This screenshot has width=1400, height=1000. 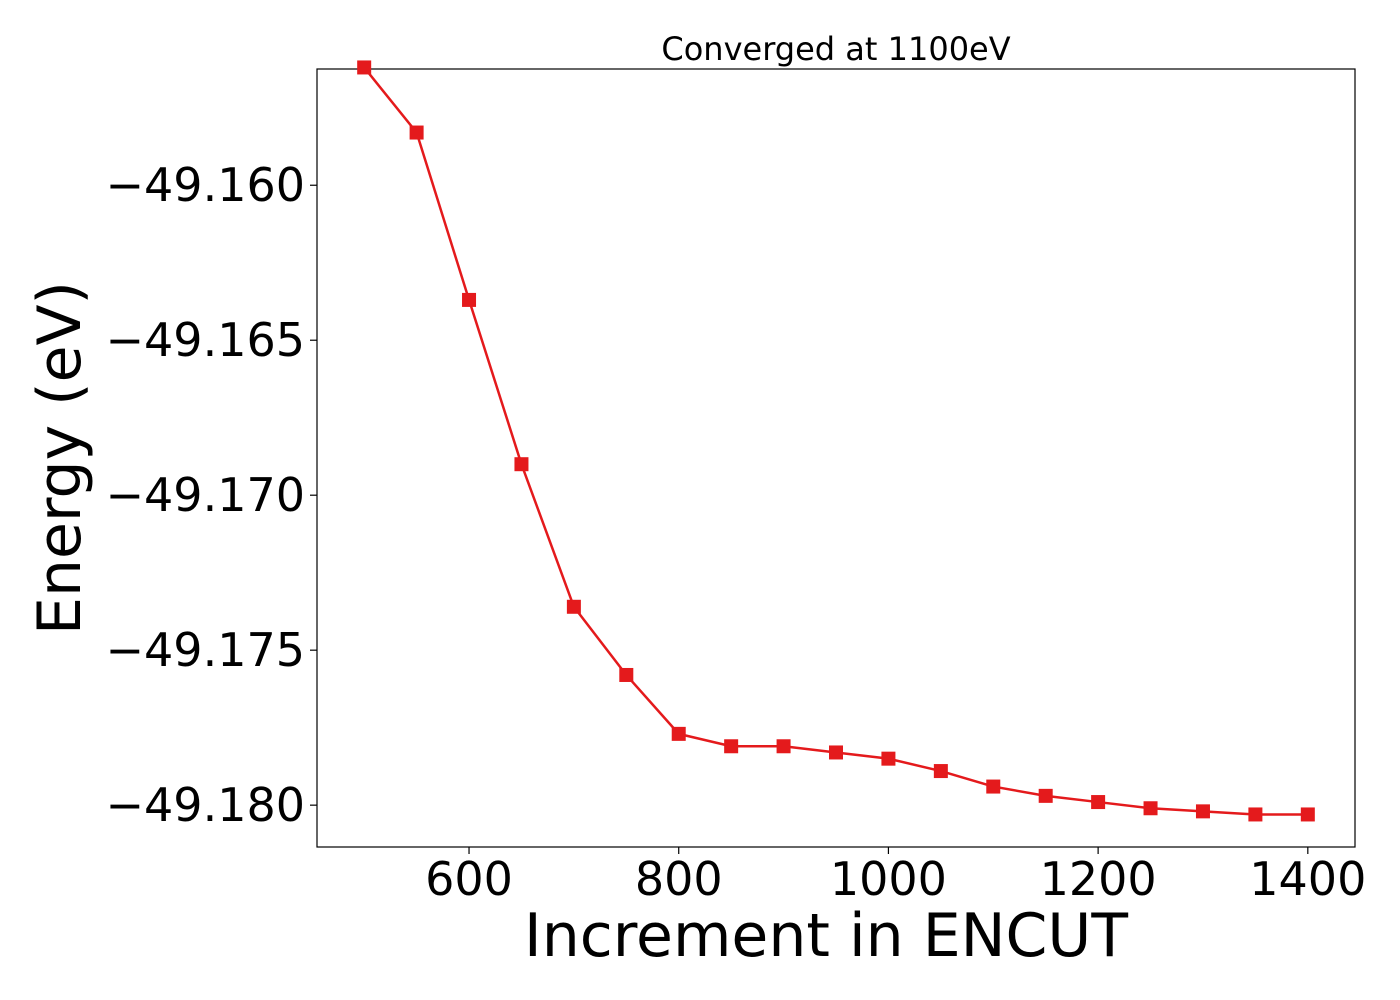 I want to click on x-axis-ticks: 600 800 1000 1200 1400, so click(x=895, y=876).